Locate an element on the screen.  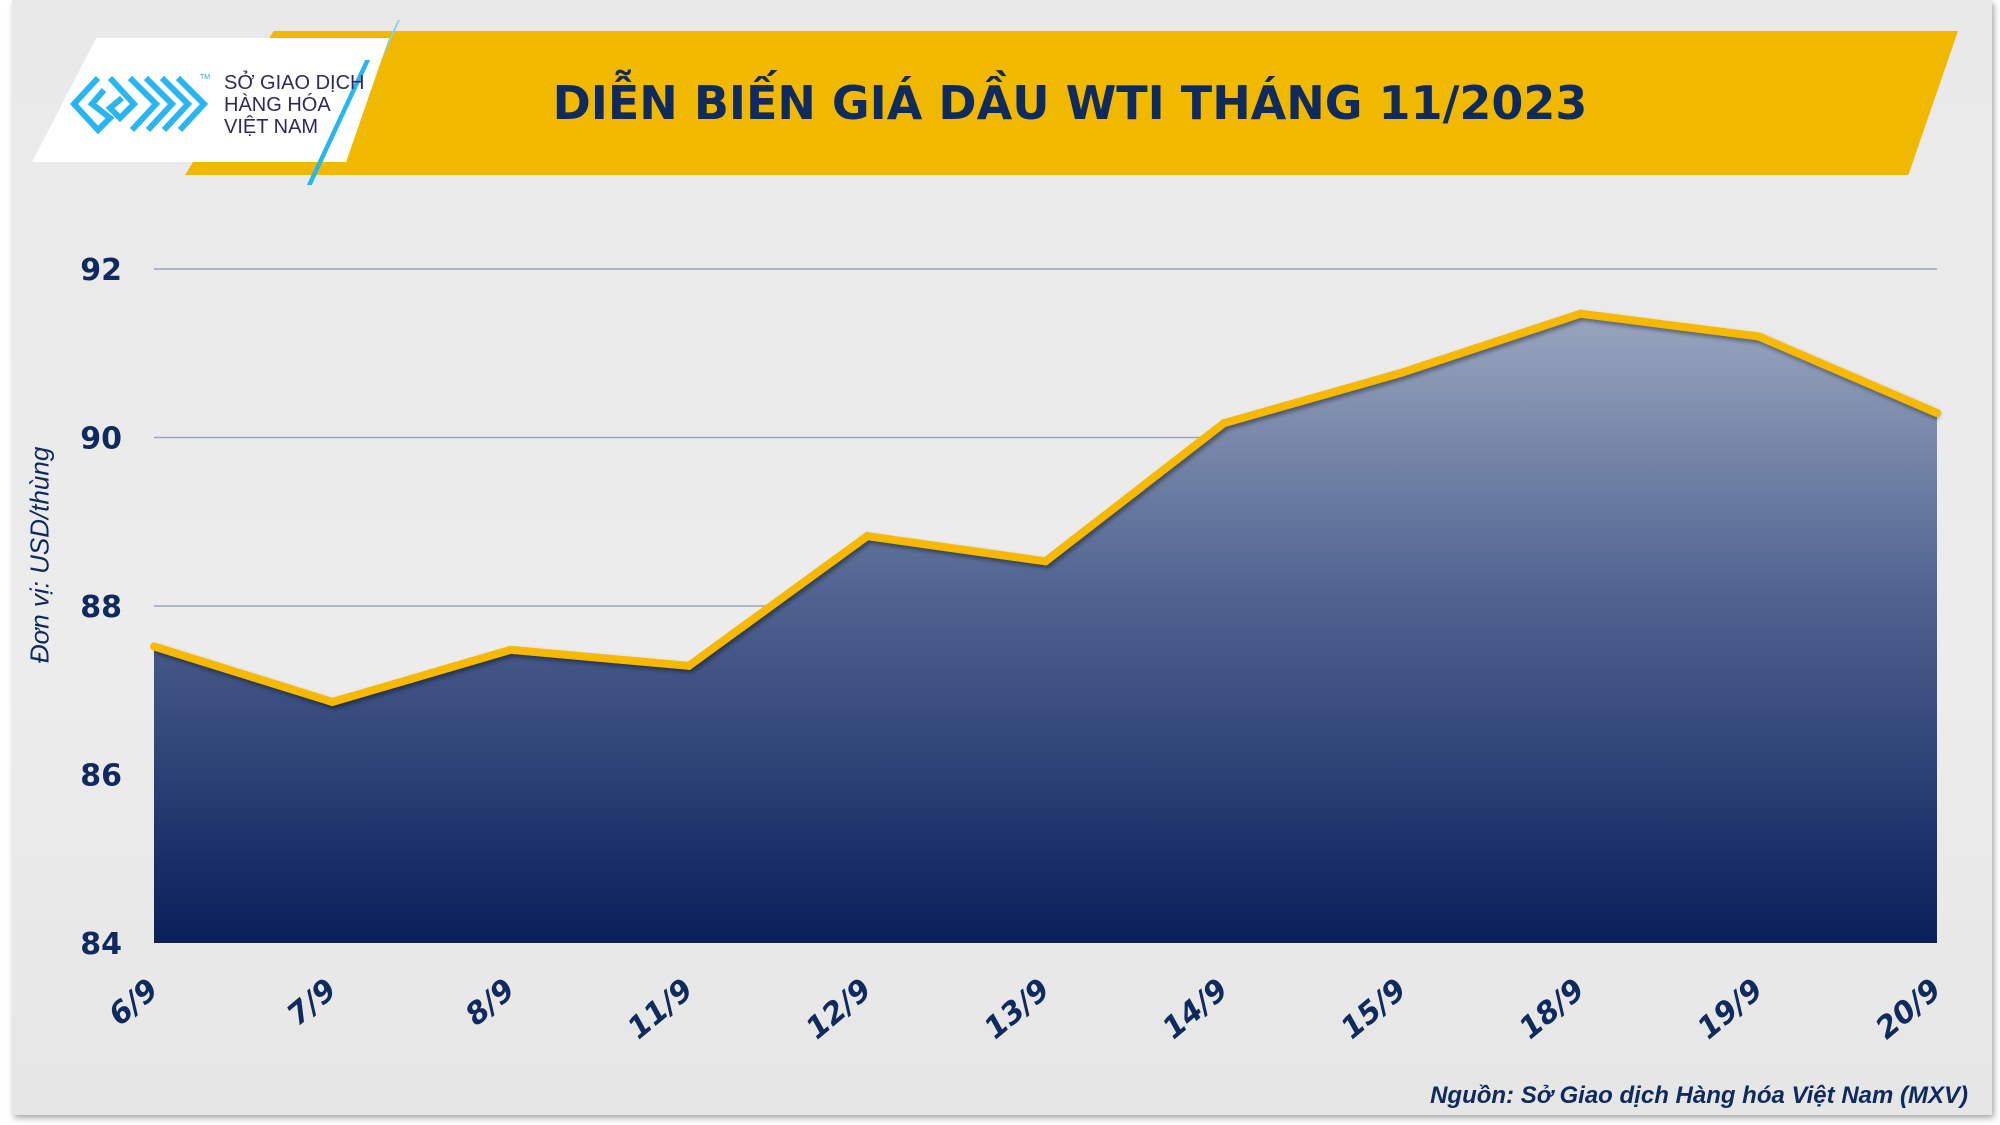
x-tick-label: 8/9 is located at coordinates (490, 1002).